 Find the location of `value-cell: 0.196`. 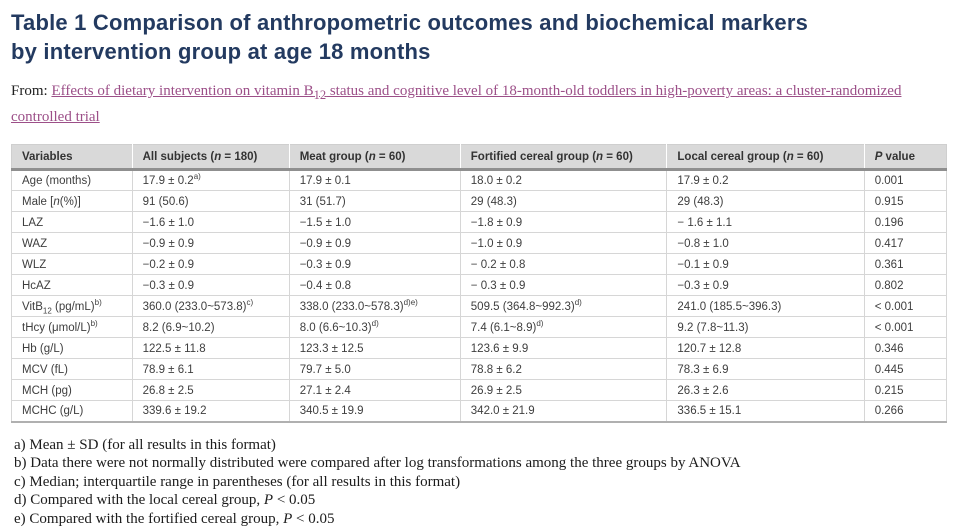

value-cell: 0.196 is located at coordinates (905, 222).